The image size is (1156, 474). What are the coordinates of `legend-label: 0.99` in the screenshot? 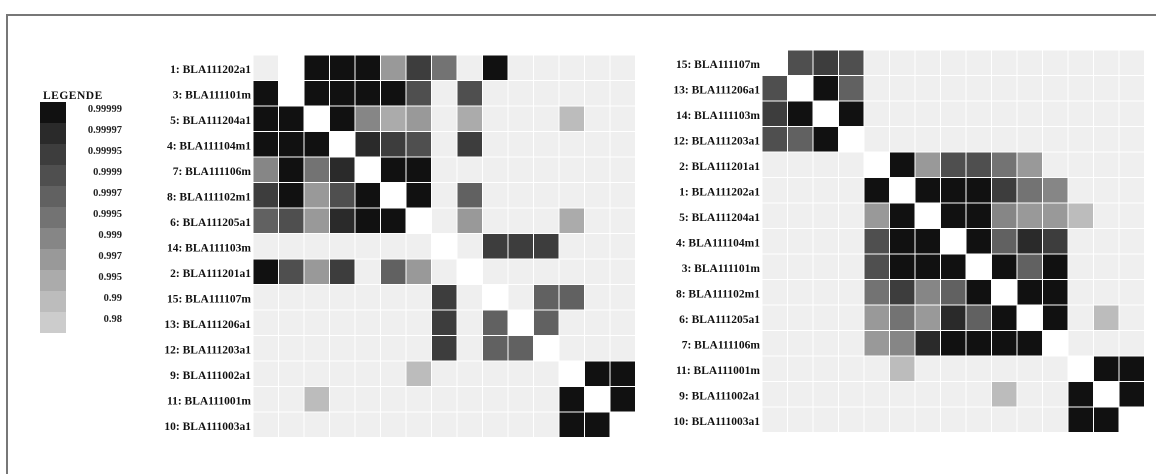 It's located at (112, 298).